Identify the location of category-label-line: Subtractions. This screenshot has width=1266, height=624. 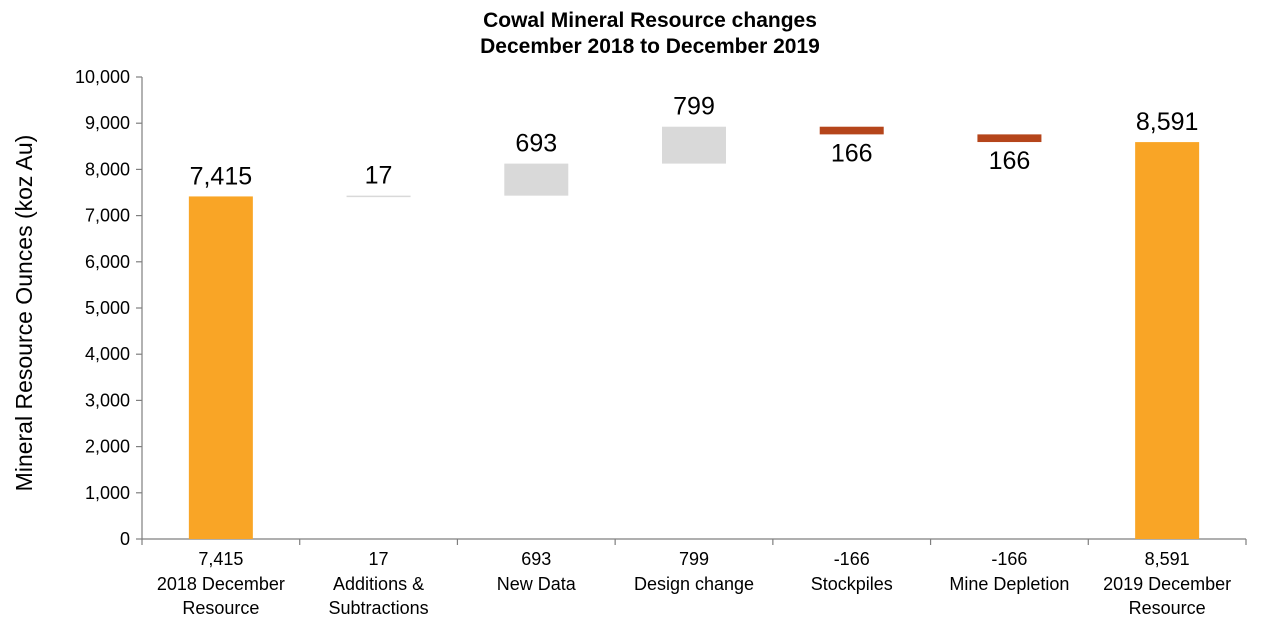
(379, 608).